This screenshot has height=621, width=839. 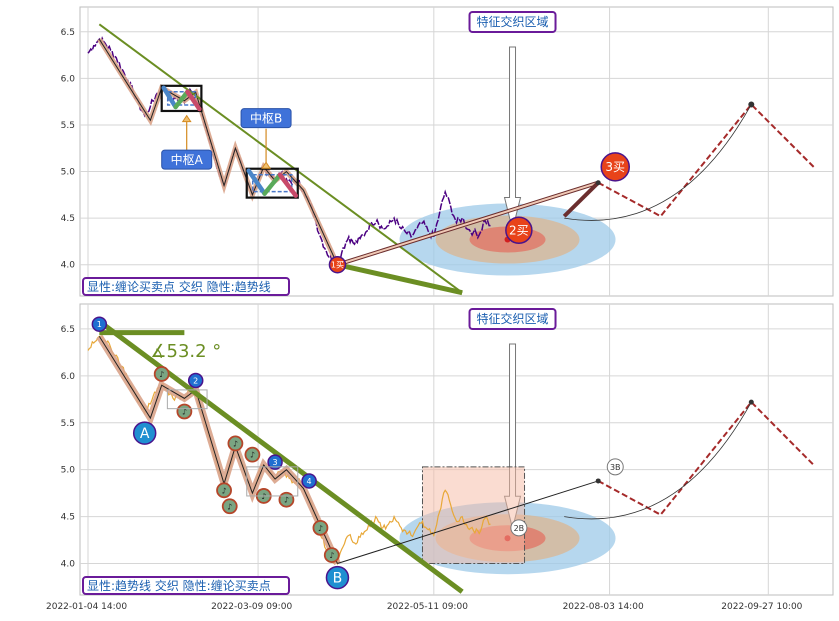 I want to click on numbered-point-label: 3, so click(x=275, y=462).